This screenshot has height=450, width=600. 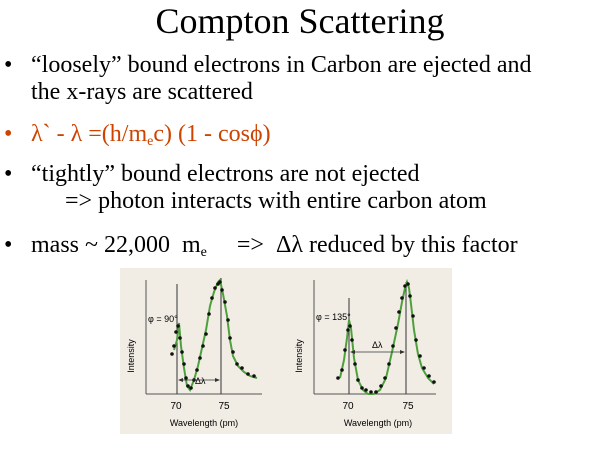 What do you see at coordinates (300, 21) in the screenshot?
I see `slide-title: Compton Scattering` at bounding box center [300, 21].